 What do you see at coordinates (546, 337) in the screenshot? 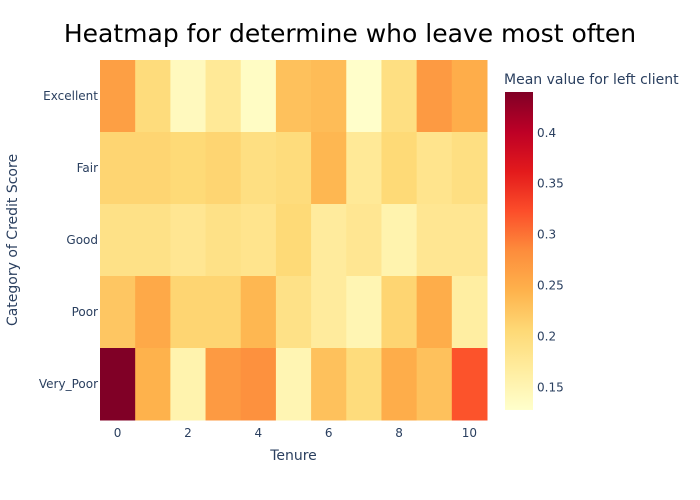
I see `colorbar-tick-label: 0.2` at bounding box center [546, 337].